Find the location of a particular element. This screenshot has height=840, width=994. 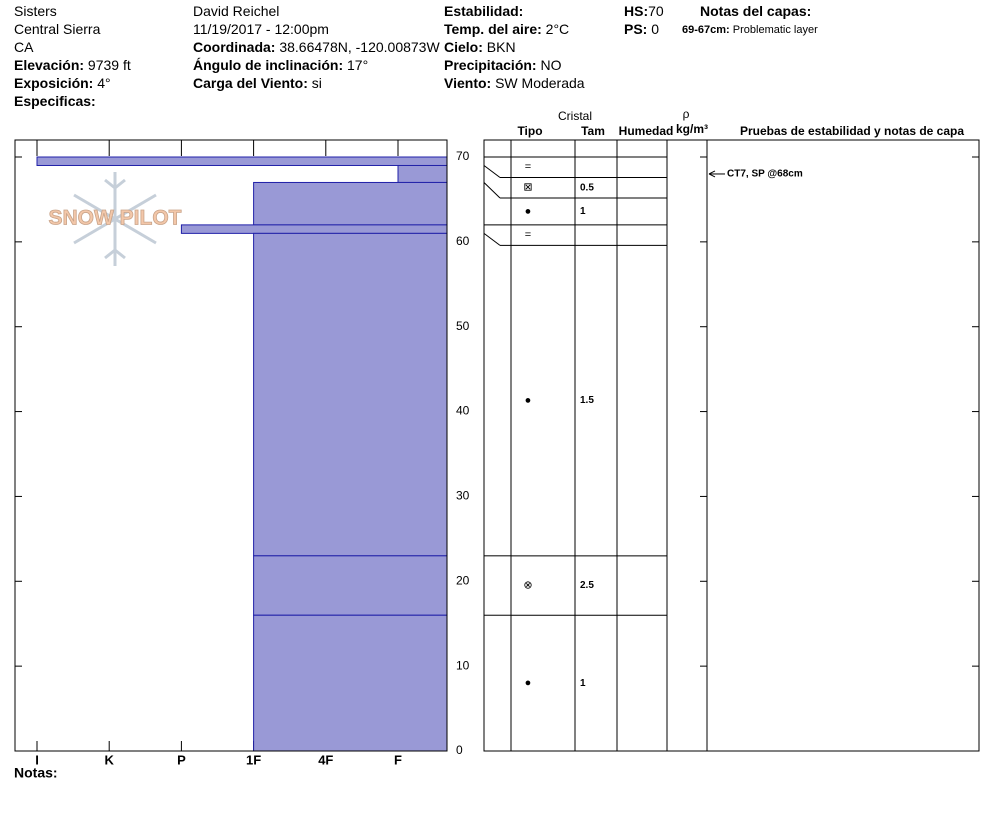

label: Notas del capas: is located at coordinates (756, 11).